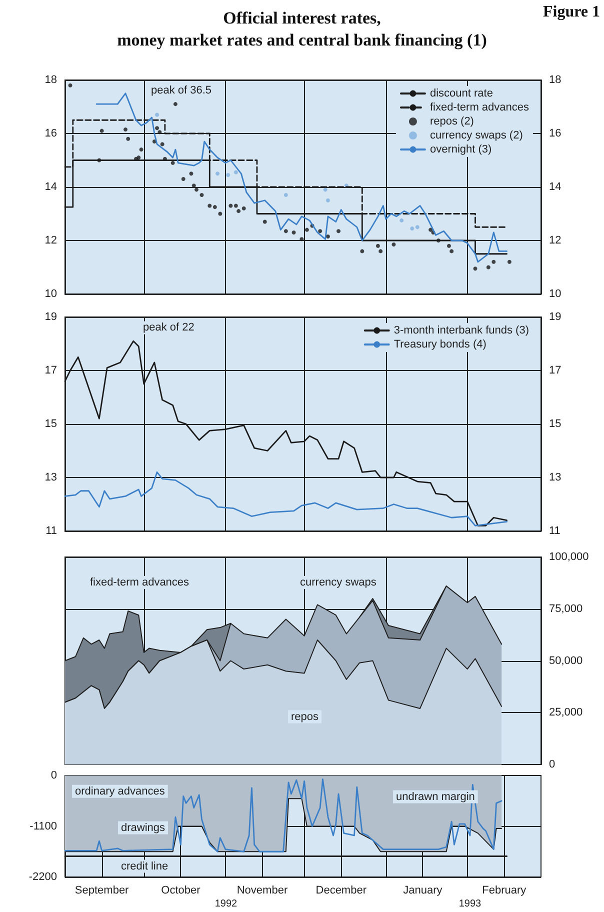 This screenshot has width=604, height=912. I want to click on text: 1993, so click(470, 904).